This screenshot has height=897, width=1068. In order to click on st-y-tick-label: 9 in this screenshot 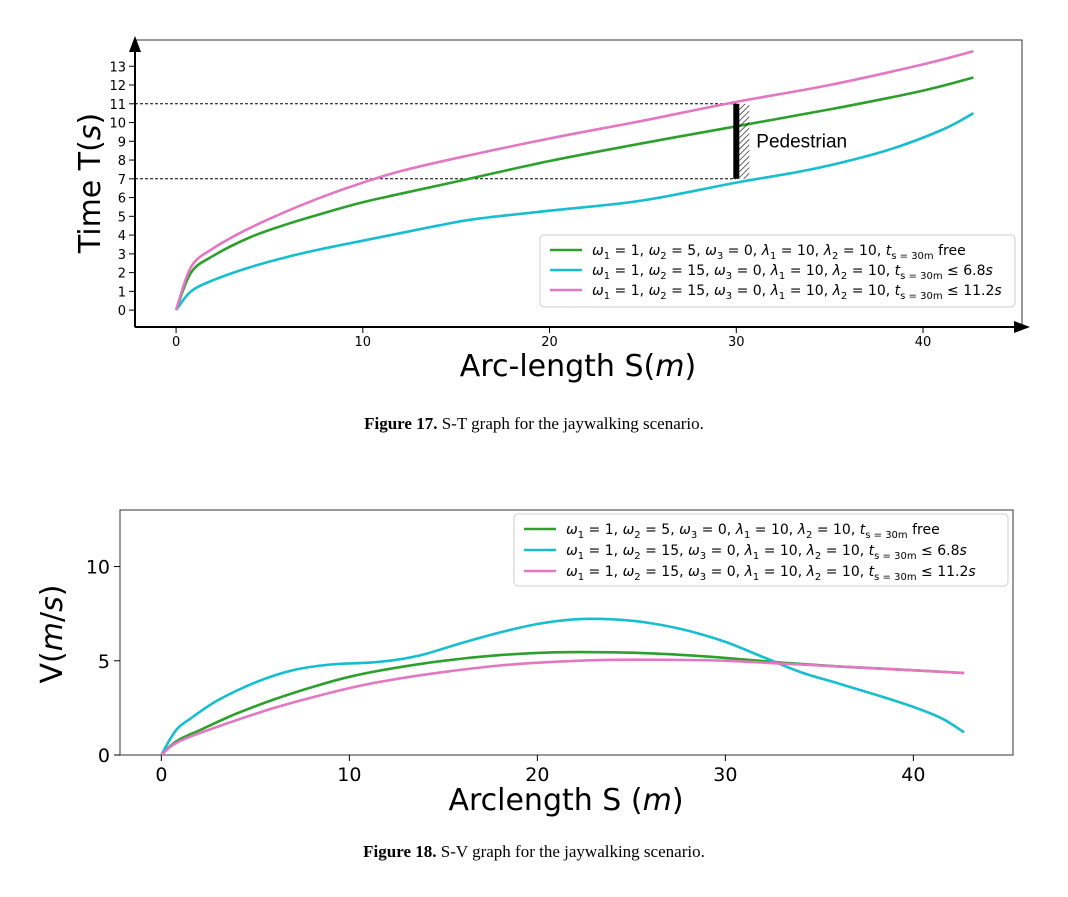, I will do `click(122, 142)`.